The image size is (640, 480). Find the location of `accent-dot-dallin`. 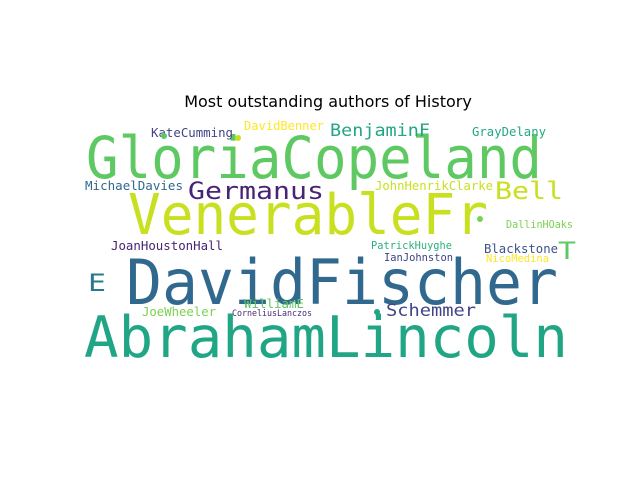

accent-dot-dallin is located at coordinates (480, 219).